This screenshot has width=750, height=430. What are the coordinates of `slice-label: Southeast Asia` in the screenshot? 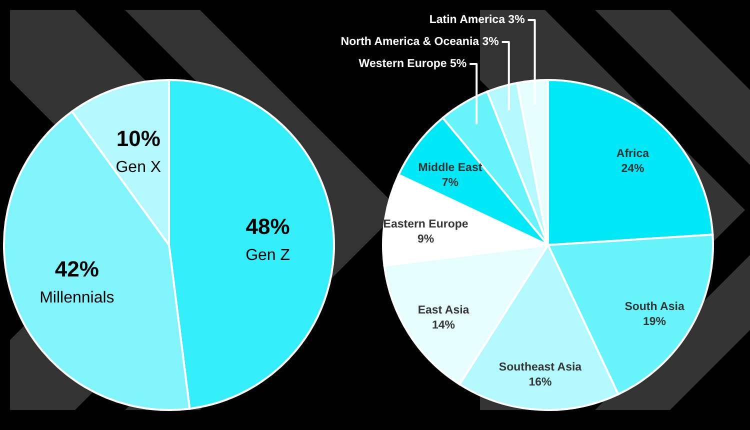 It's located at (540, 368).